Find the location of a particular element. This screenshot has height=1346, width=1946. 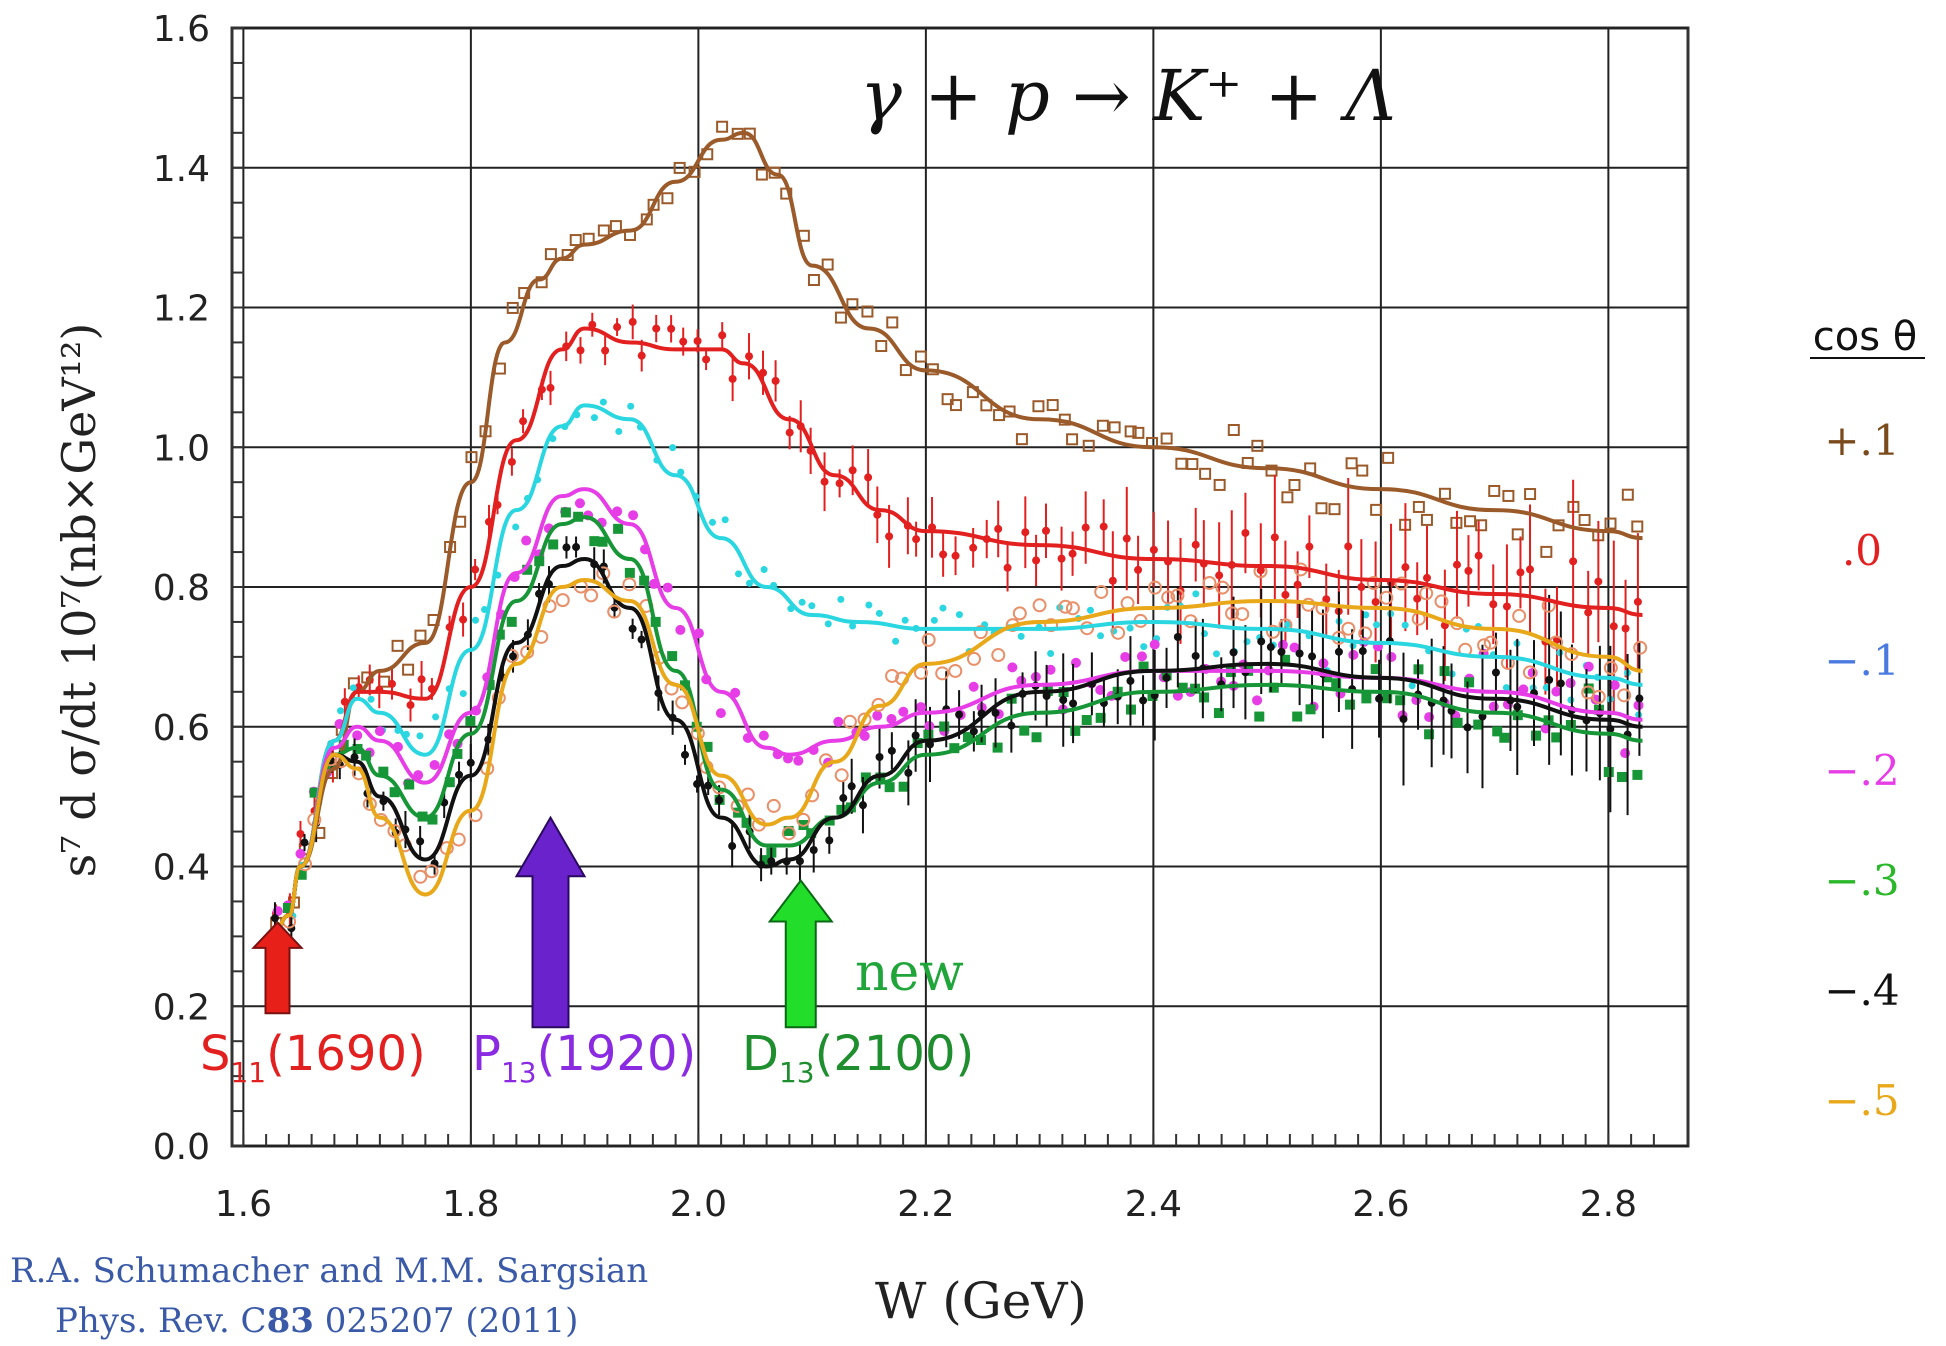

x-axis-label: W (GeV) is located at coordinates (981, 1301).